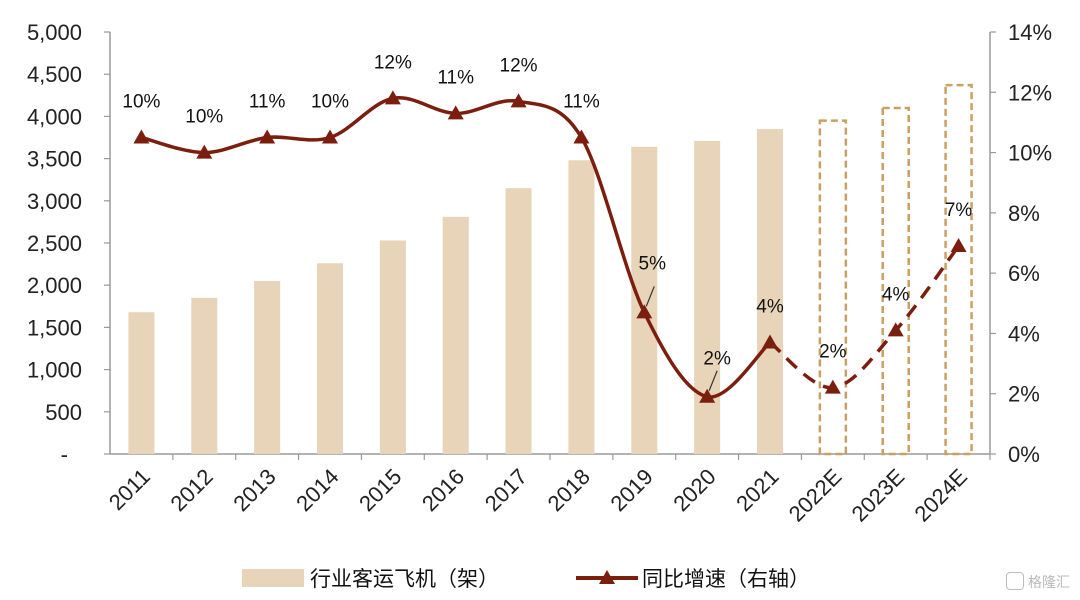 This screenshot has width=1080, height=600. Describe the element at coordinates (607, 577) in the screenshot. I see `legend-triangle-marker` at that location.